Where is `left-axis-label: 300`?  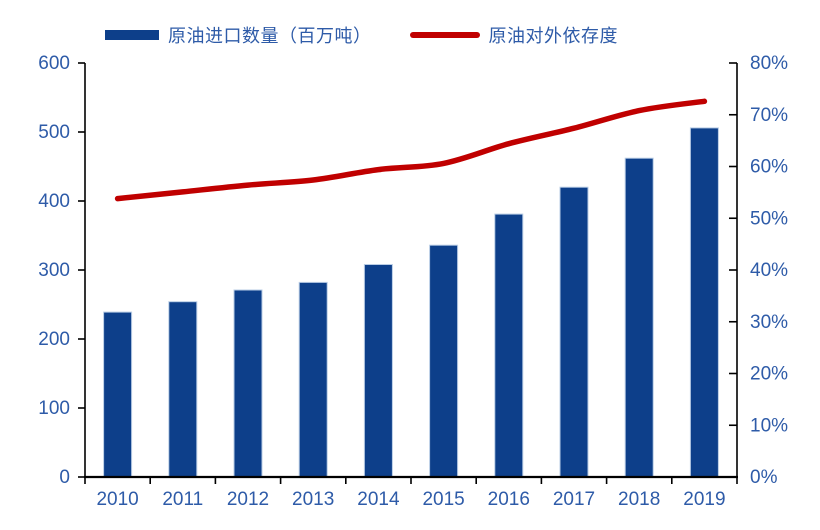 left-axis-label: 300 is located at coordinates (54, 270).